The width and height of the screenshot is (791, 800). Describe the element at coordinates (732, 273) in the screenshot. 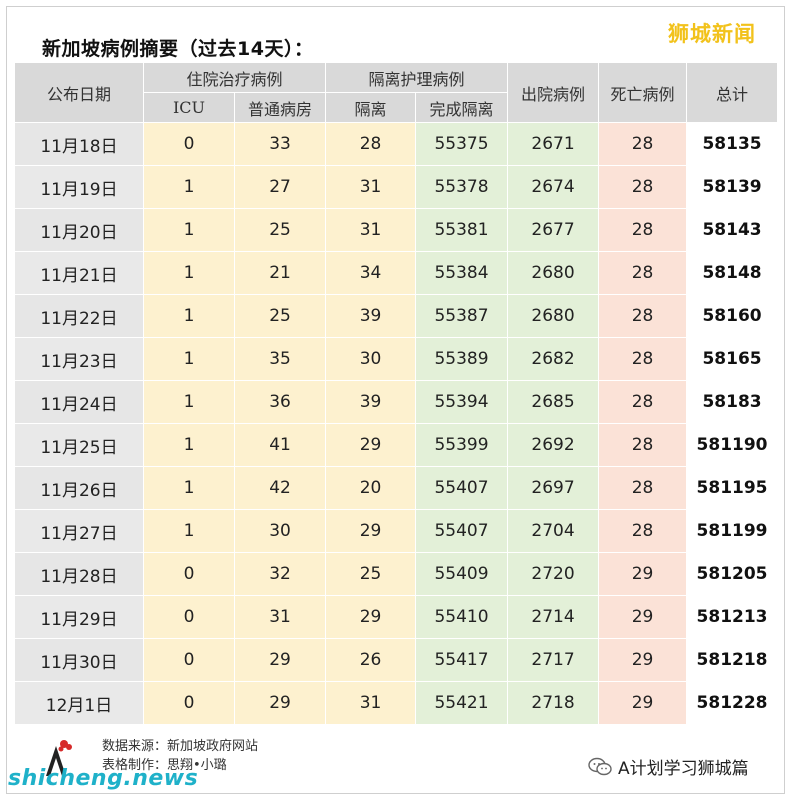

I see `cell-total: 58148` at that location.